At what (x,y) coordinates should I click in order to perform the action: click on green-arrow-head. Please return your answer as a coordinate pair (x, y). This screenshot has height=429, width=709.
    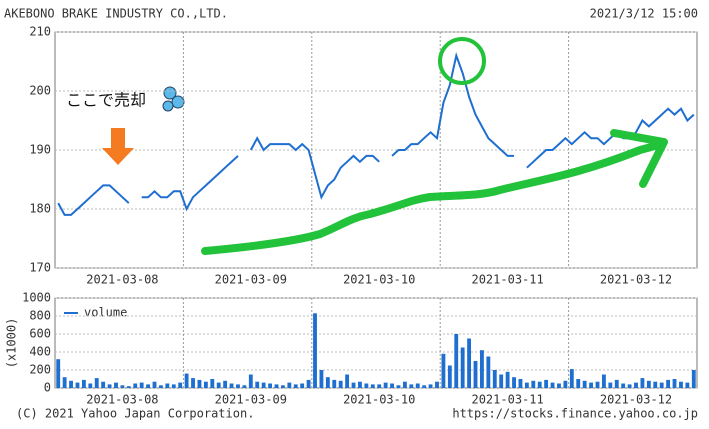
    Looking at the image, I should click on (639, 158).